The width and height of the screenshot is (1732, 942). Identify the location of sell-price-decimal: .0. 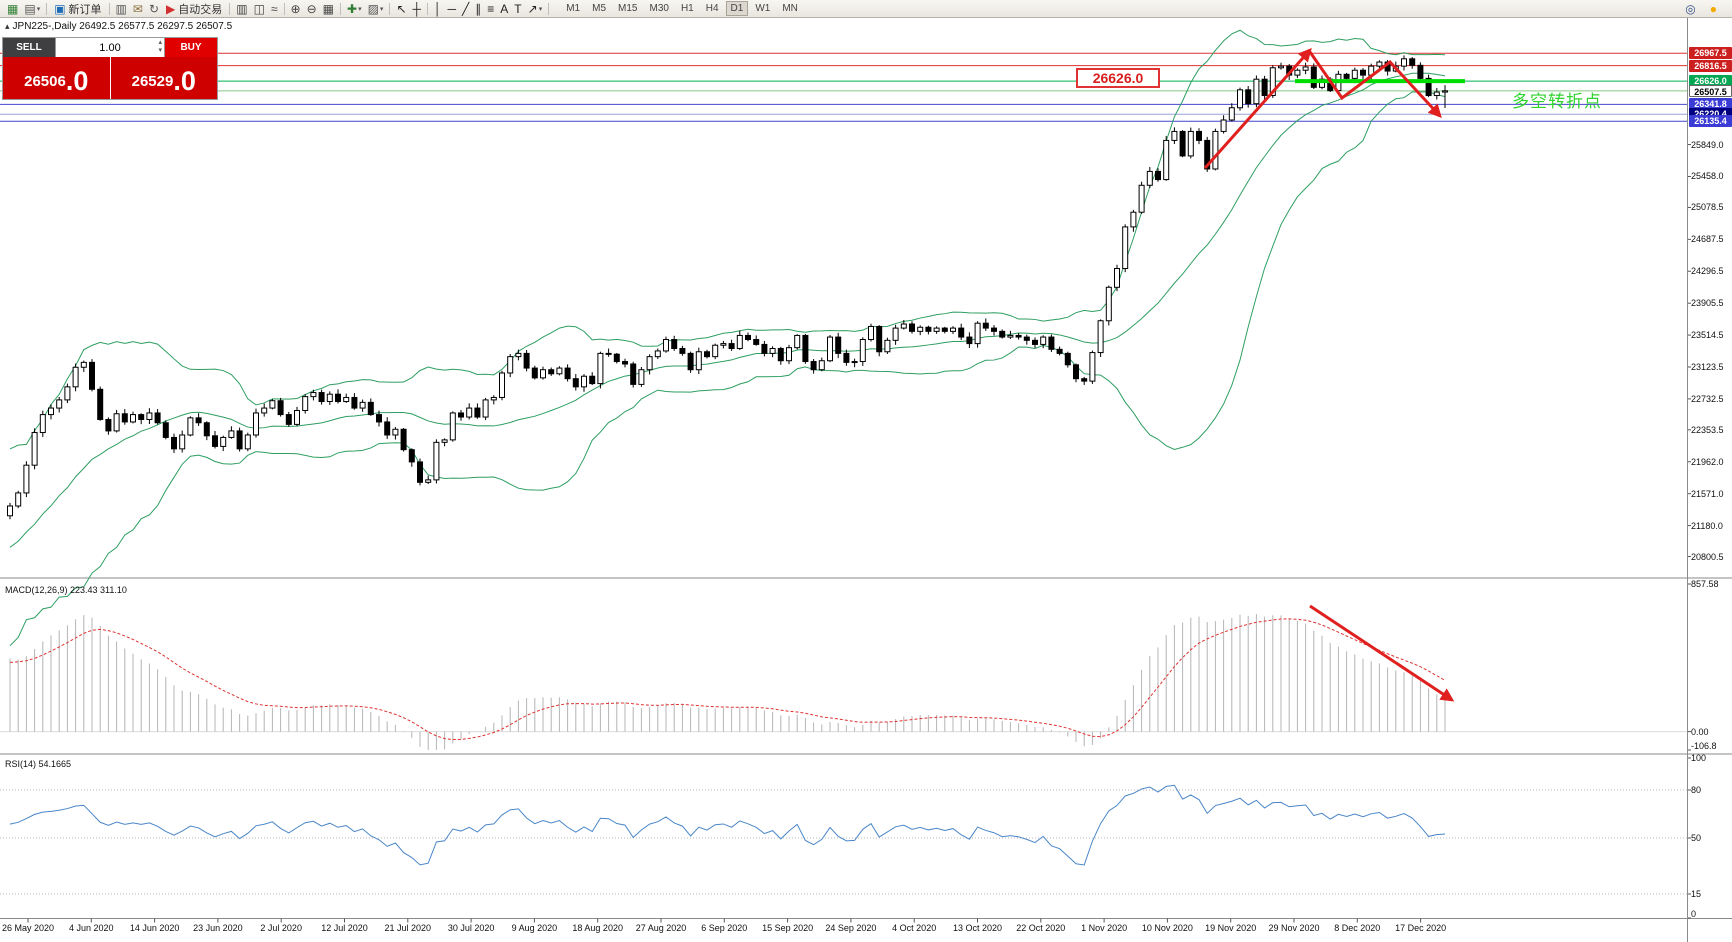
(77, 81).